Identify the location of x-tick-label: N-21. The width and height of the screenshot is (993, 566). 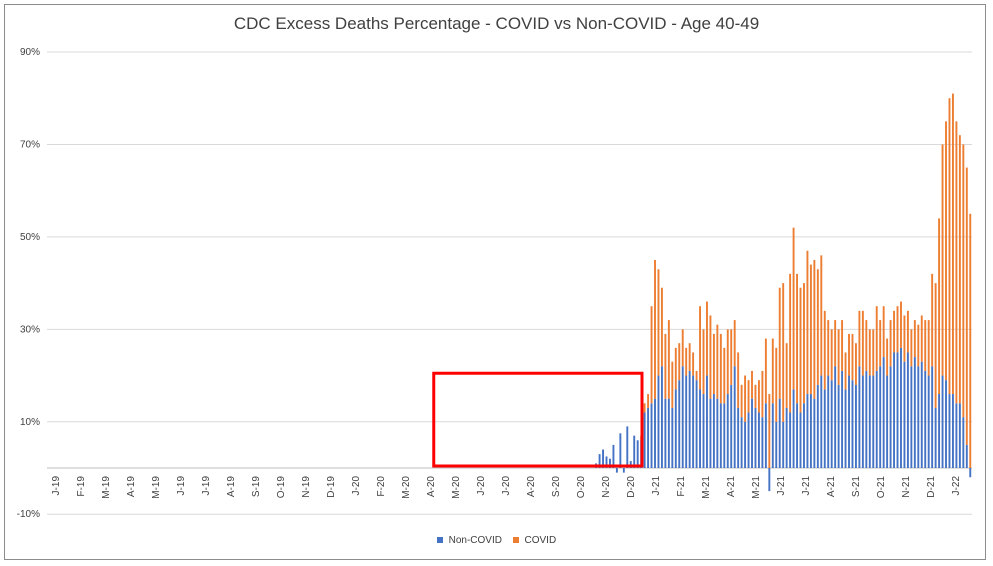
(906, 487).